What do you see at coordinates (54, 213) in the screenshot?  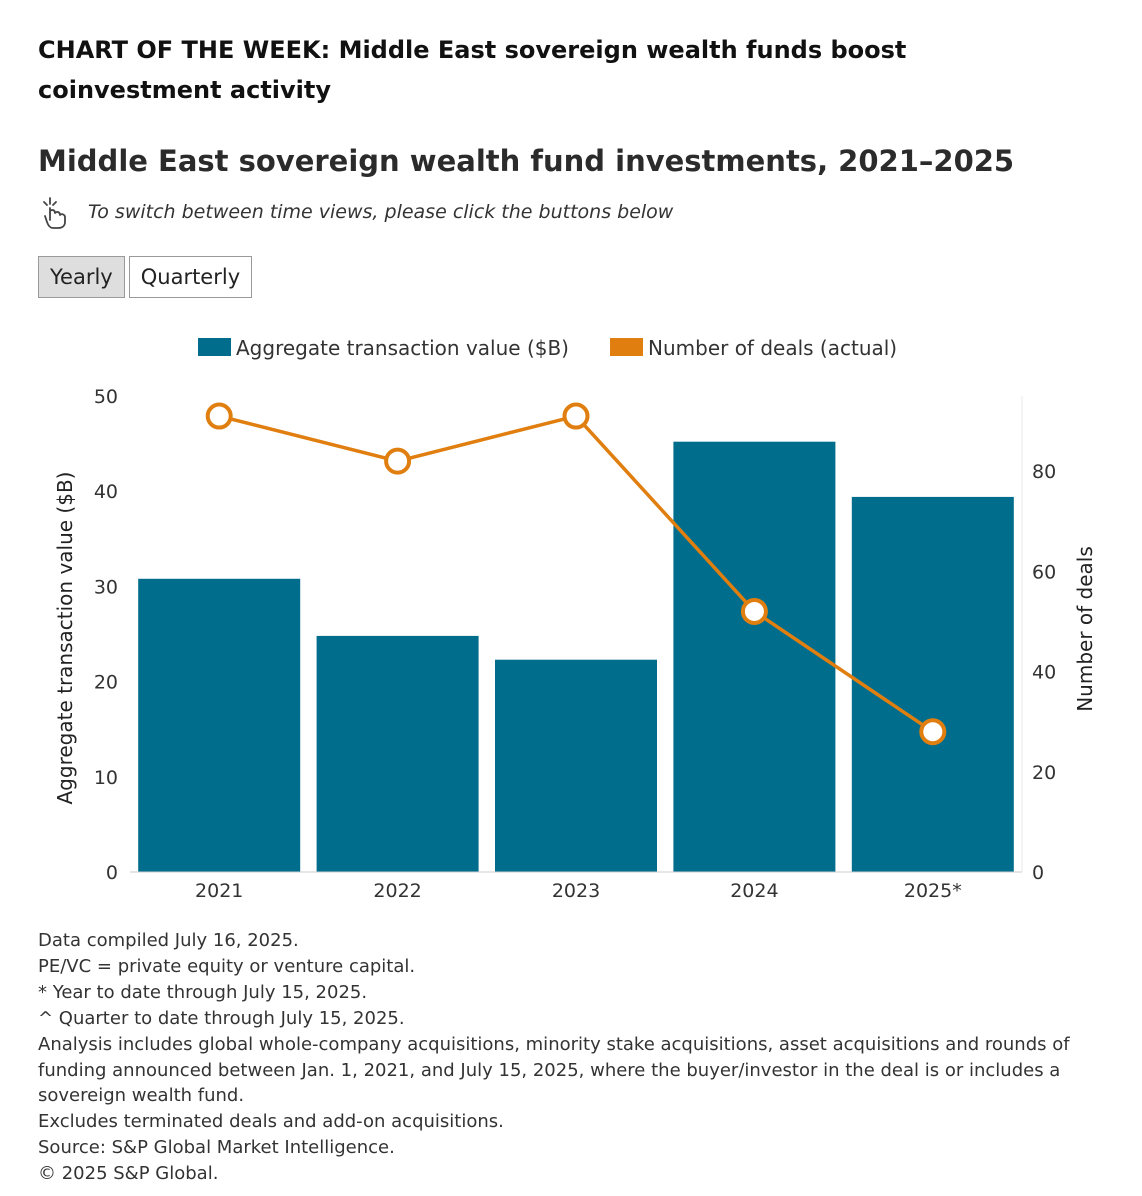 I see `pointing-hand-icon` at bounding box center [54, 213].